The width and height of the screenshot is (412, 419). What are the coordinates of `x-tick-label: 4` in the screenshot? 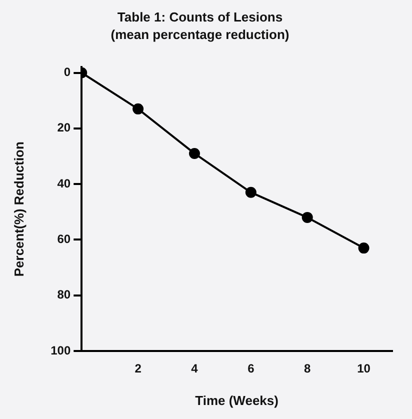 It's located at (194, 369).